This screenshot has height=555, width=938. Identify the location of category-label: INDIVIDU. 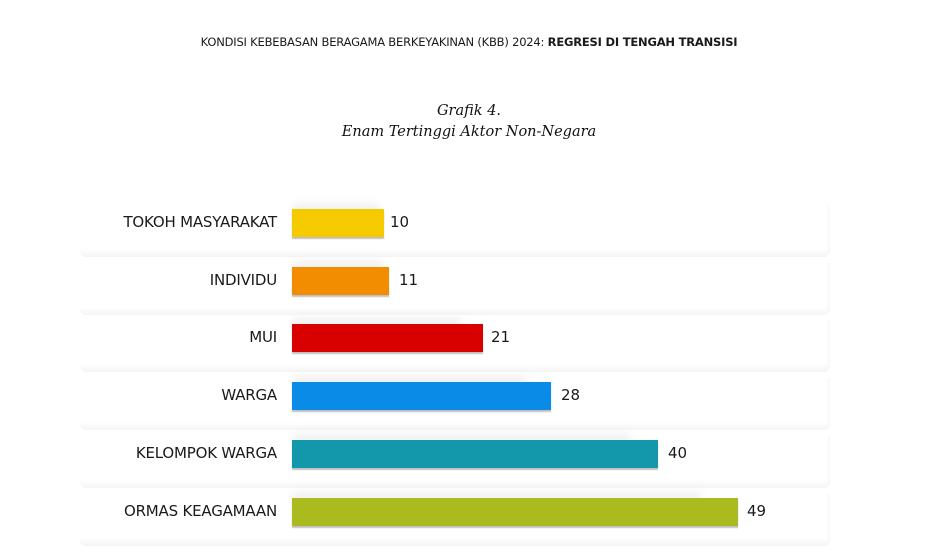
(243, 280).